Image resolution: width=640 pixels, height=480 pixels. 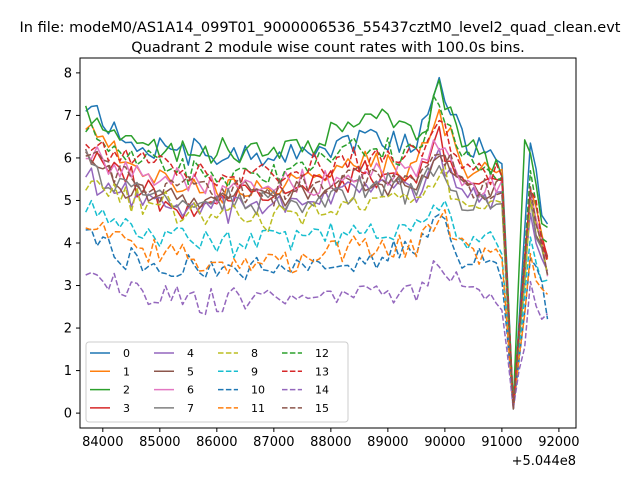 I want to click on x-tick-label: 89000, so click(x=387, y=442).